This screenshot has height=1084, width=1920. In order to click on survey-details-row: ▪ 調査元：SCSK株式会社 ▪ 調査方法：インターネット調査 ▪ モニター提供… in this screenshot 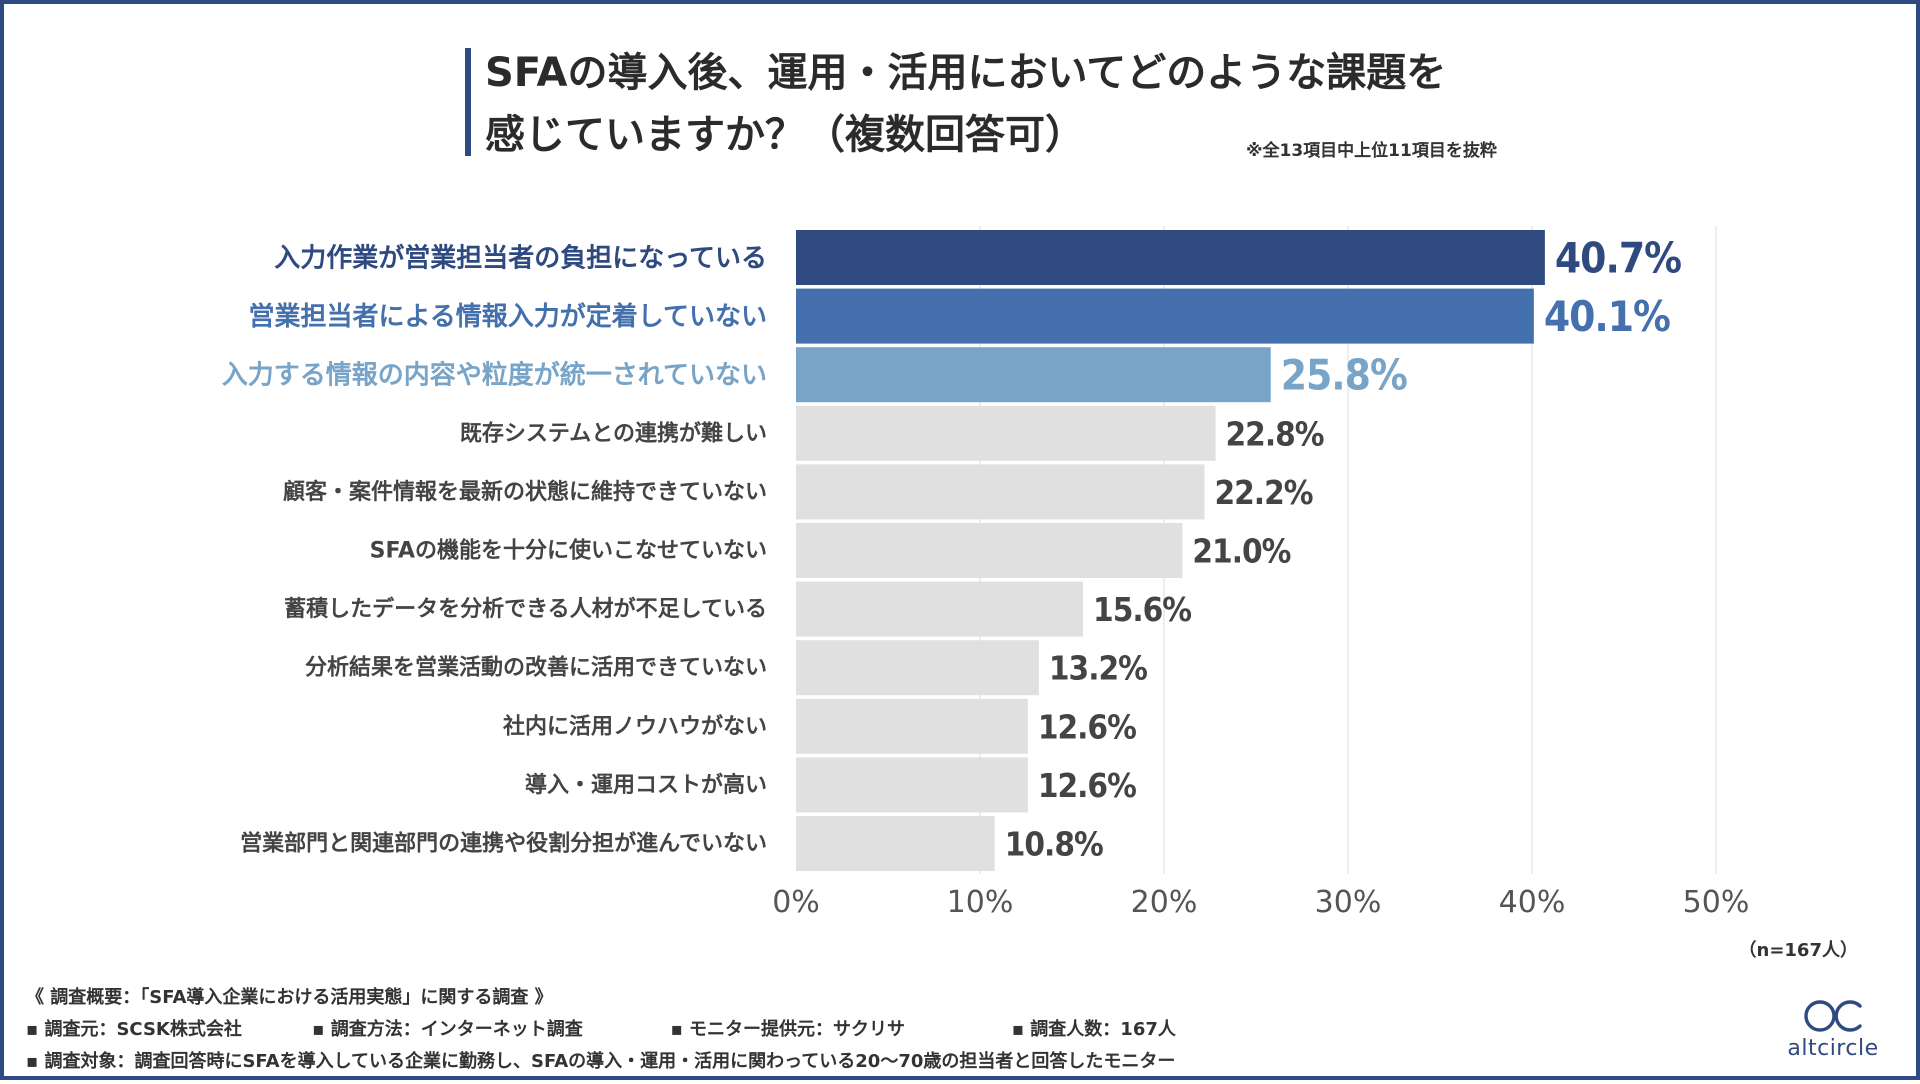, I will do `click(601, 1030)`.